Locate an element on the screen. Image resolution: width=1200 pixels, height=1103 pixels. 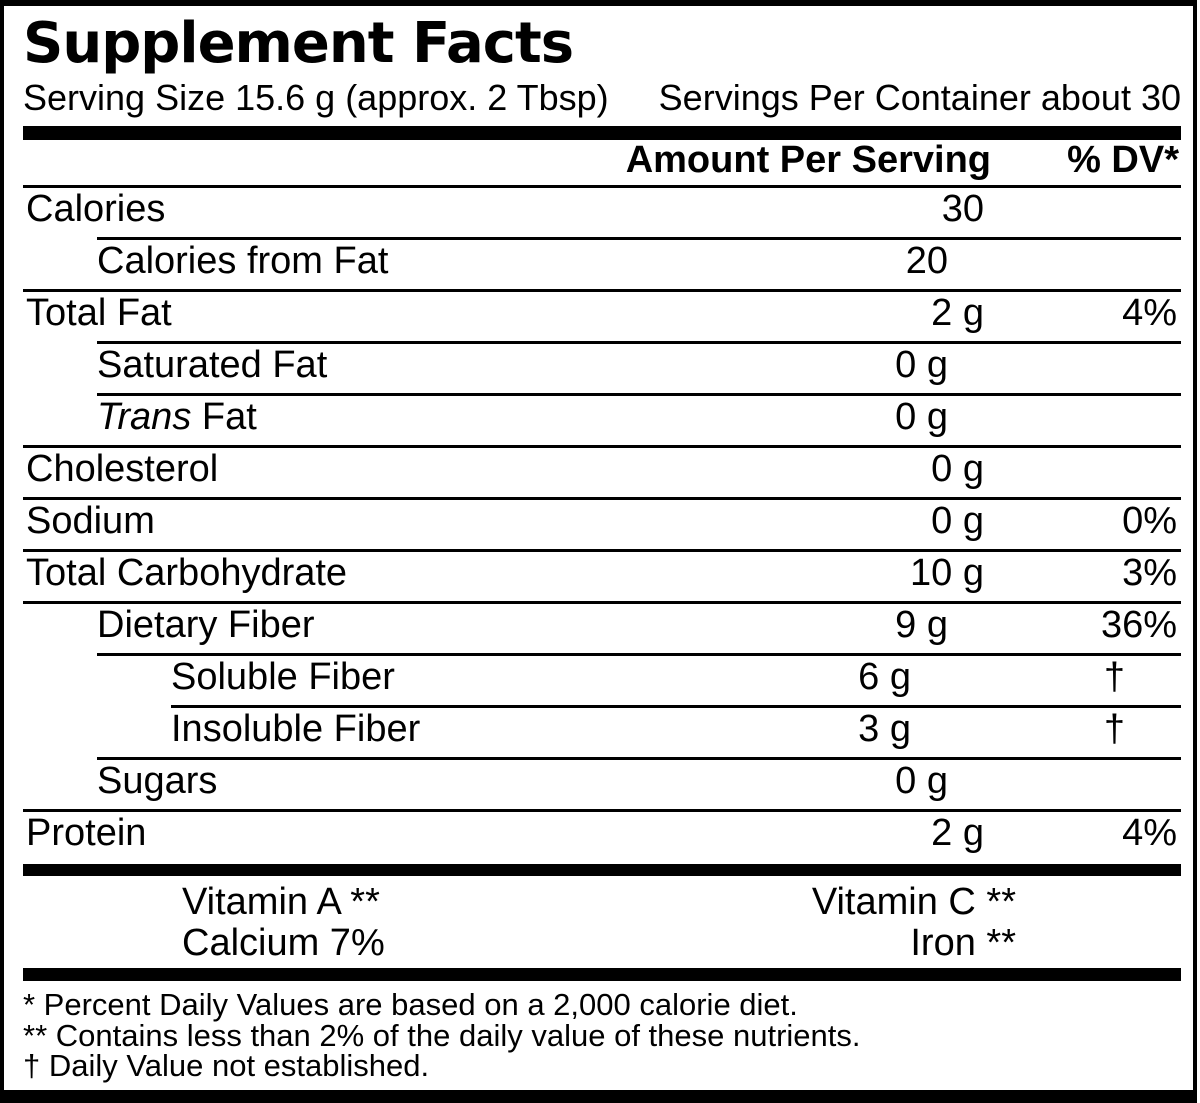
nutrient-name: Saturated Fat is located at coordinates (212, 365).